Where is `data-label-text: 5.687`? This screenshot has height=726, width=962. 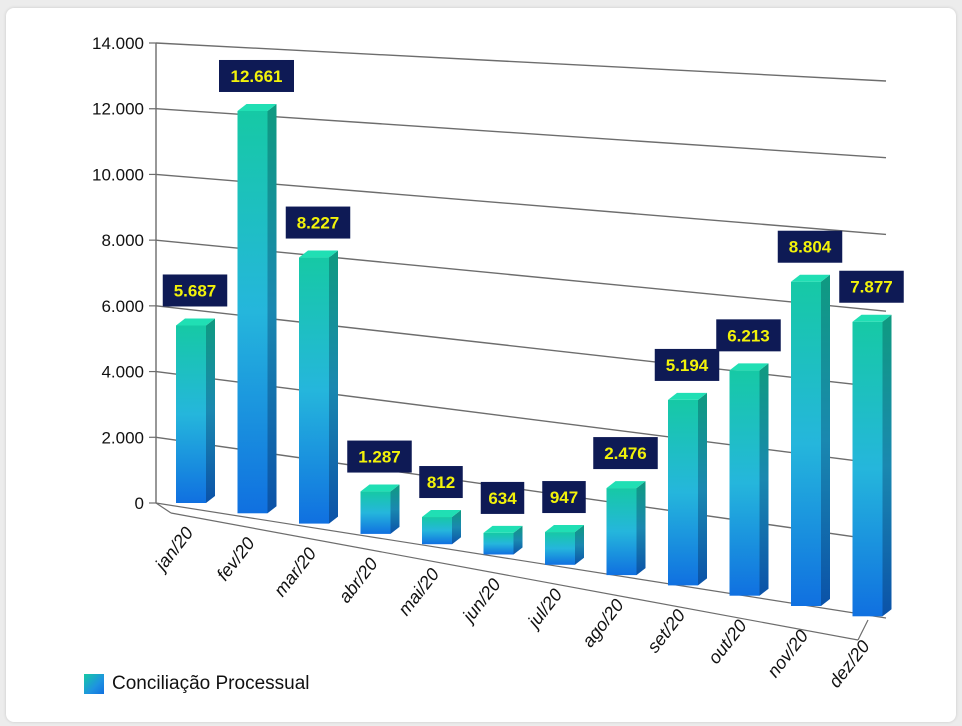 data-label-text: 5.687 is located at coordinates (195, 290).